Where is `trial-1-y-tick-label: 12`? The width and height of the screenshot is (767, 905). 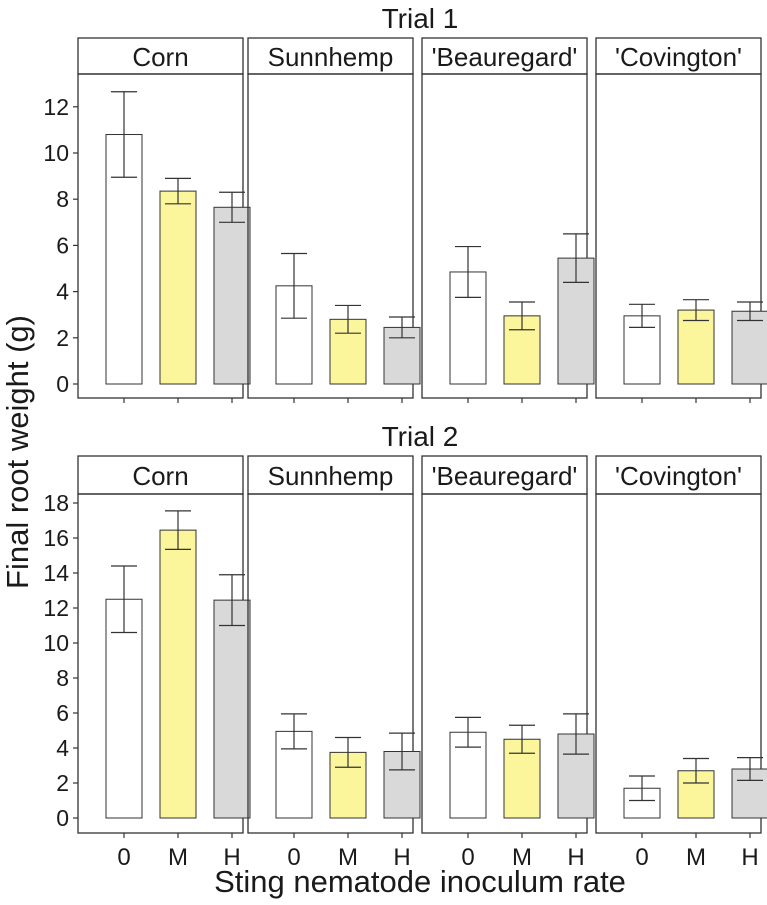 trial-1-y-tick-label: 12 is located at coordinates (56, 107).